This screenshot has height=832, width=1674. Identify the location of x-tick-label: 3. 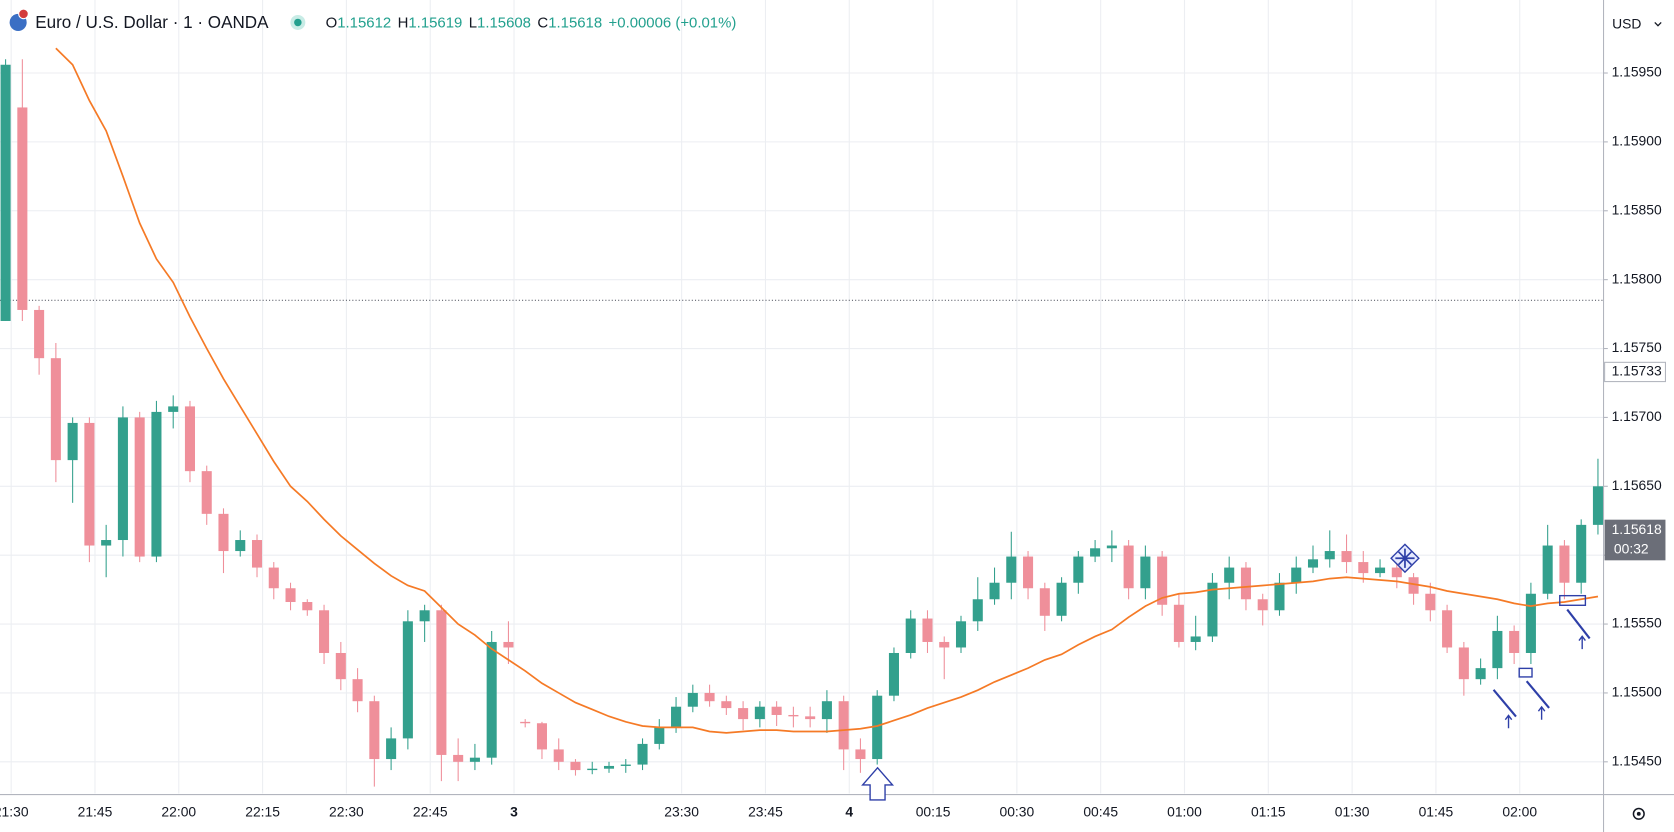
(514, 811).